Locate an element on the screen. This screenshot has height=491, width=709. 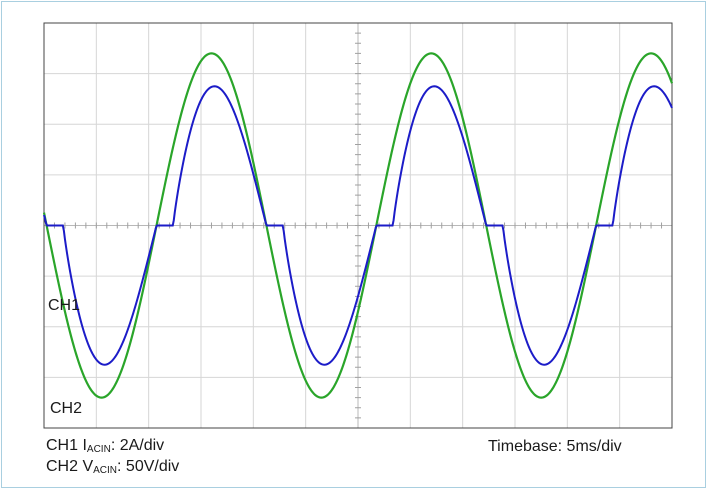
ch2-caption-prefix: CH2 V is located at coordinates (70, 466).